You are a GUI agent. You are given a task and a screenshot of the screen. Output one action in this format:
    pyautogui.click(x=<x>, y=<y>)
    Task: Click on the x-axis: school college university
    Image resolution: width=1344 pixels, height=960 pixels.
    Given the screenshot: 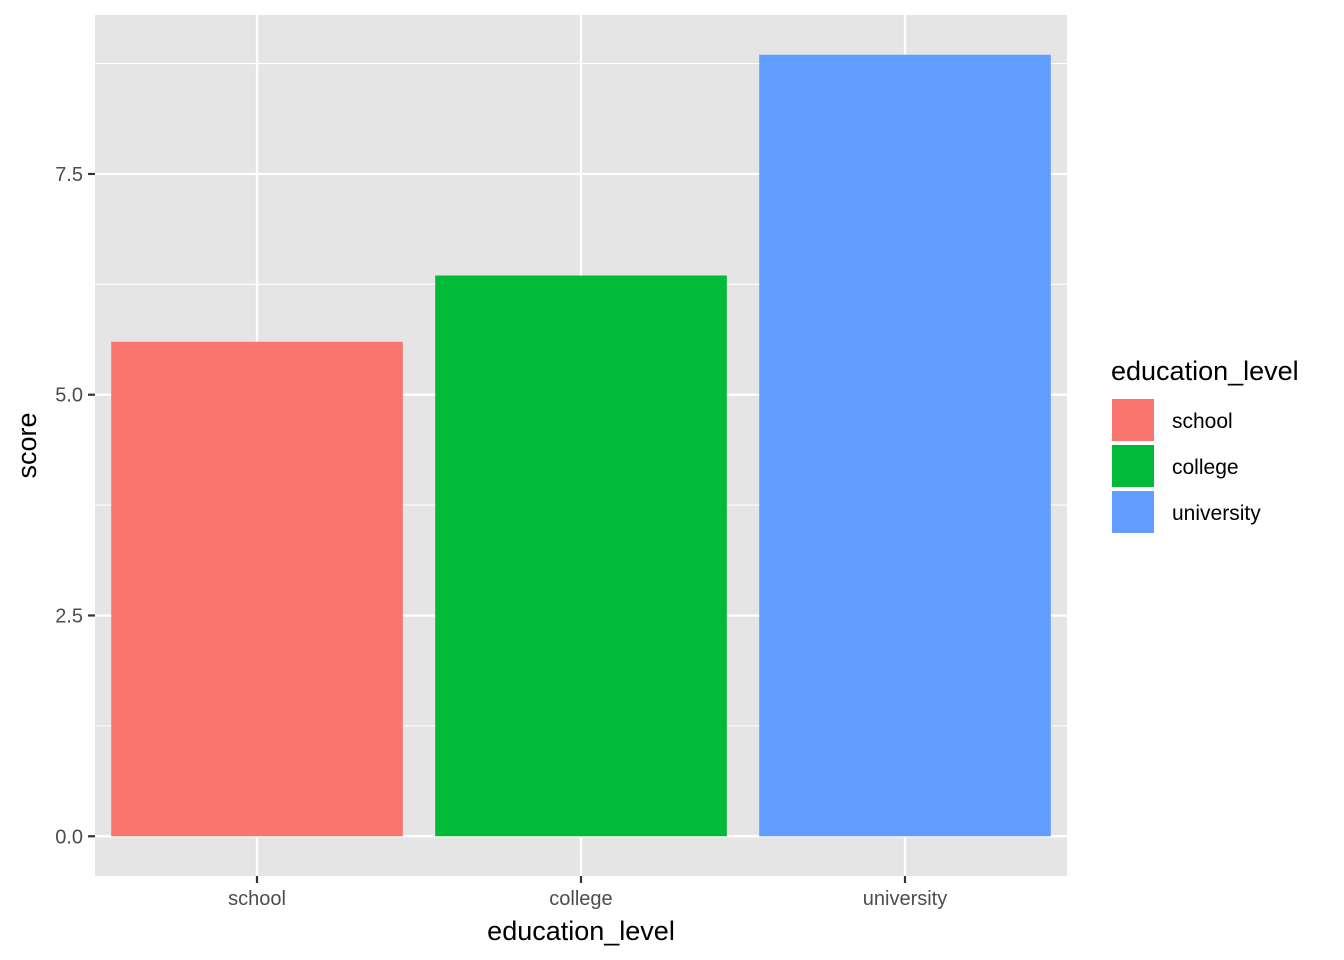 What is the action you would take?
    pyautogui.click(x=587, y=893)
    